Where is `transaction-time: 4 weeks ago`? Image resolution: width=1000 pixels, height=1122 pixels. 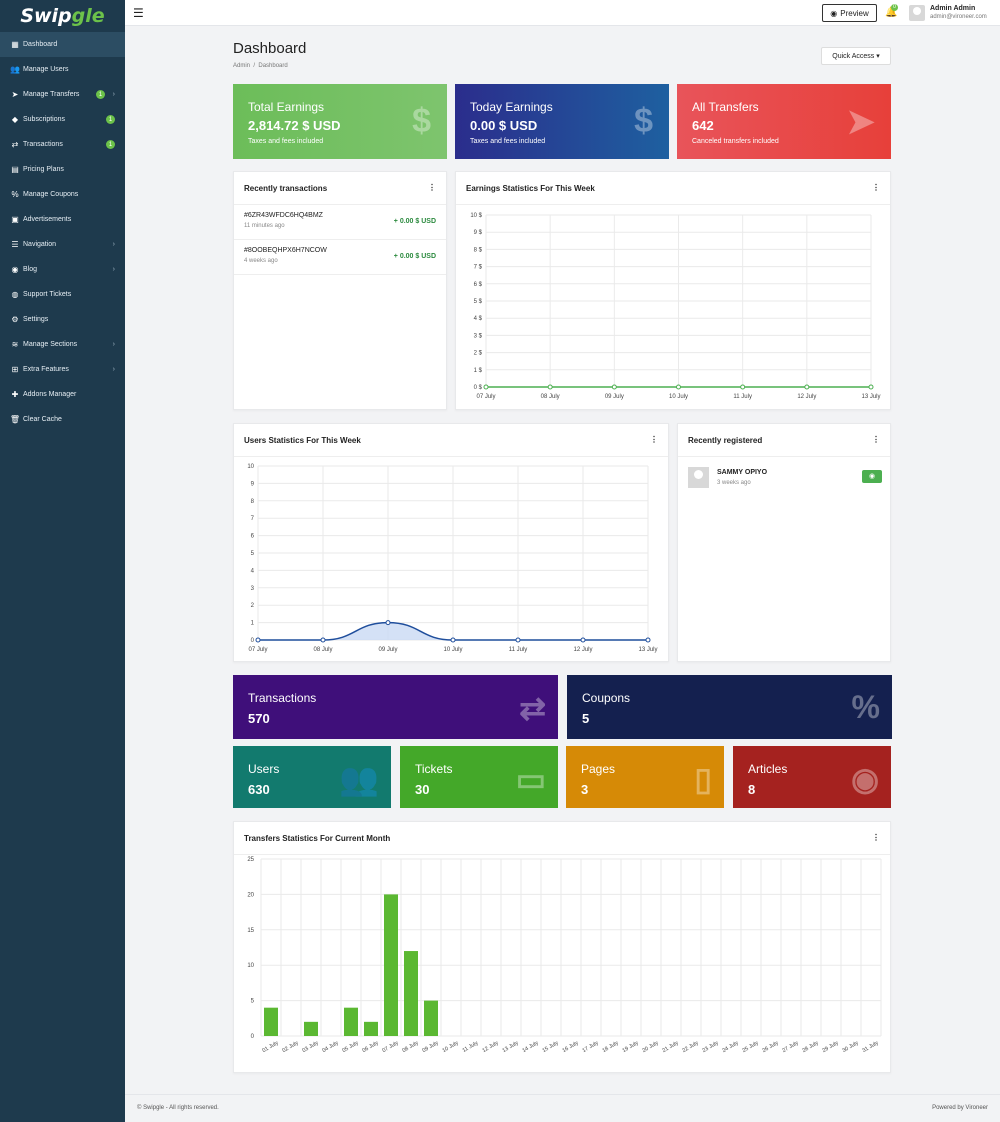
transaction-time: 4 weeks ago is located at coordinates (261, 261).